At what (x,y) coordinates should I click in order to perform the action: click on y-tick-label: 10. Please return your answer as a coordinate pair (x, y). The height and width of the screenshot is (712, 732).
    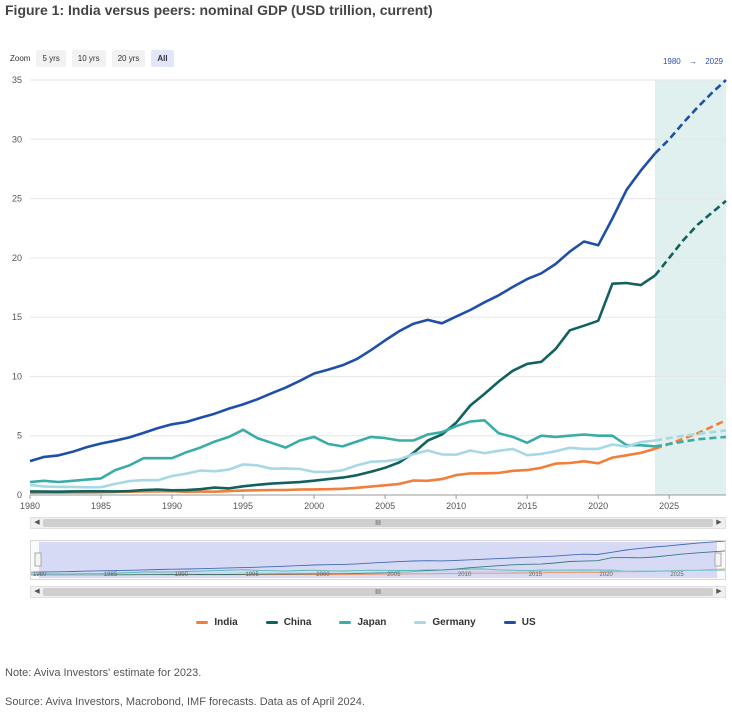
    Looking at the image, I should click on (17, 376).